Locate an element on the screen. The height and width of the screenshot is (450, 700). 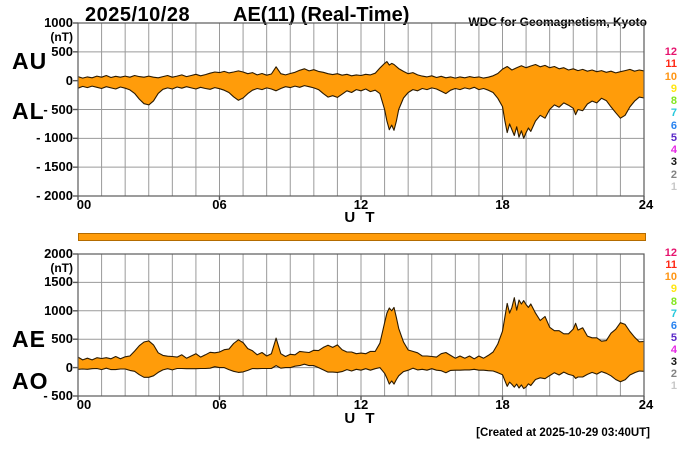
ae-ao-ytick--500: - 500 is located at coordinates (58, 395).